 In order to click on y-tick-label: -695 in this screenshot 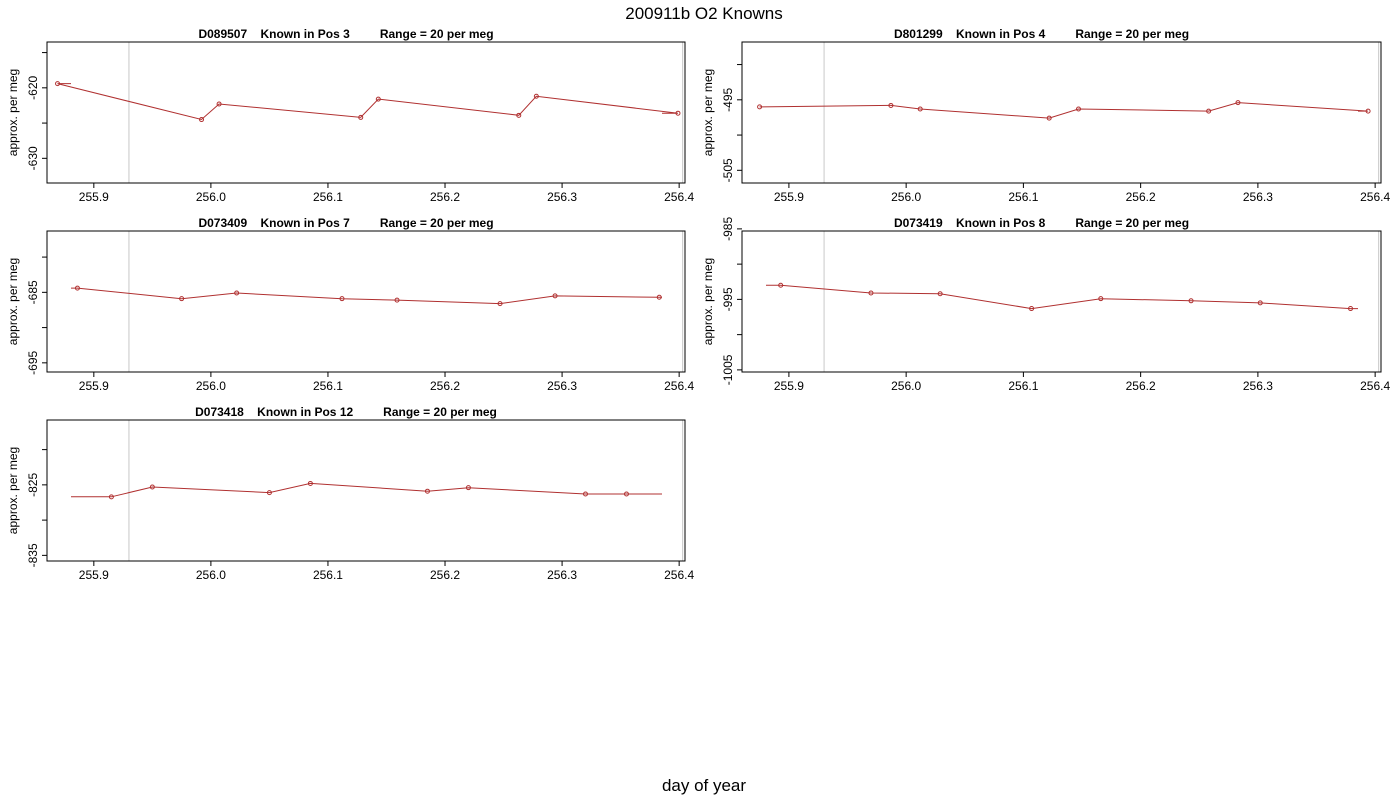, I will do `click(33, 363)`.